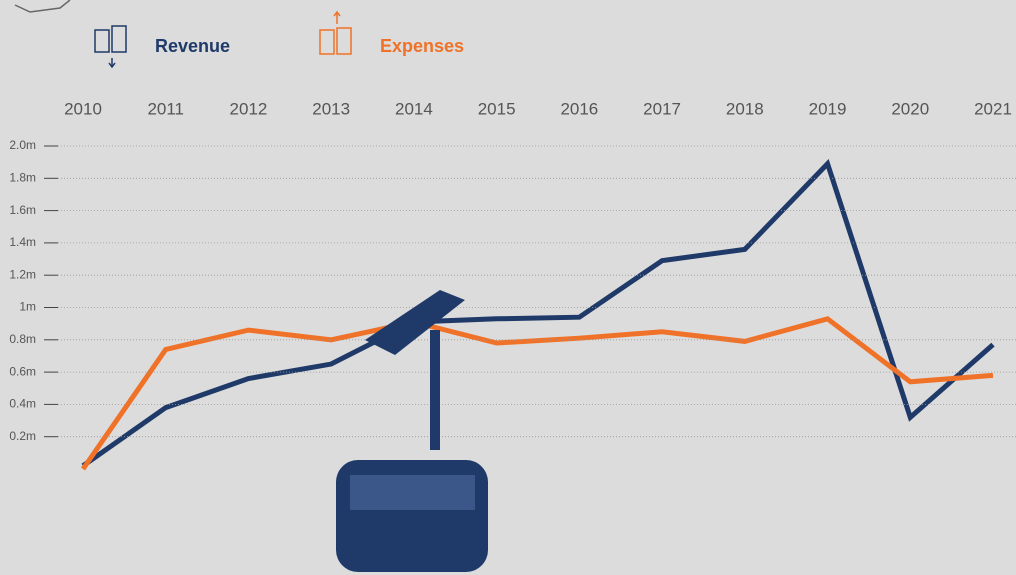 Image resolution: width=1016 pixels, height=575 pixels. What do you see at coordinates (22, 274) in the screenshot?
I see `y-tick-label: 1.2m` at bounding box center [22, 274].